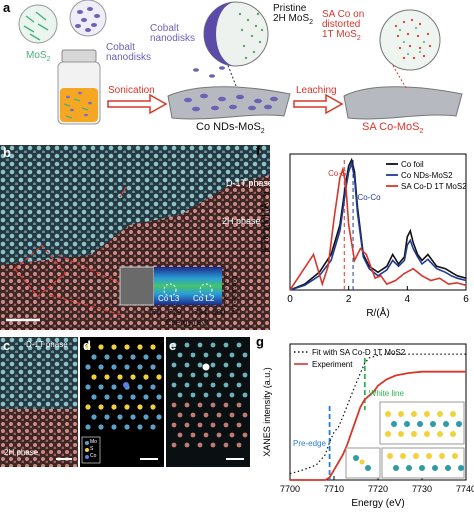 The height and width of the screenshot is (512, 474). Describe the element at coordinates (403, 103) in the screenshot. I see `sa-co-mos2-sheet` at that location.